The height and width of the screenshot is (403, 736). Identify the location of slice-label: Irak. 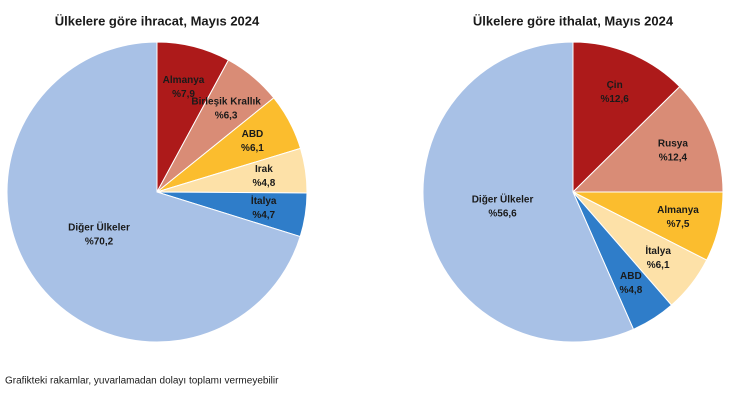
(264, 169).